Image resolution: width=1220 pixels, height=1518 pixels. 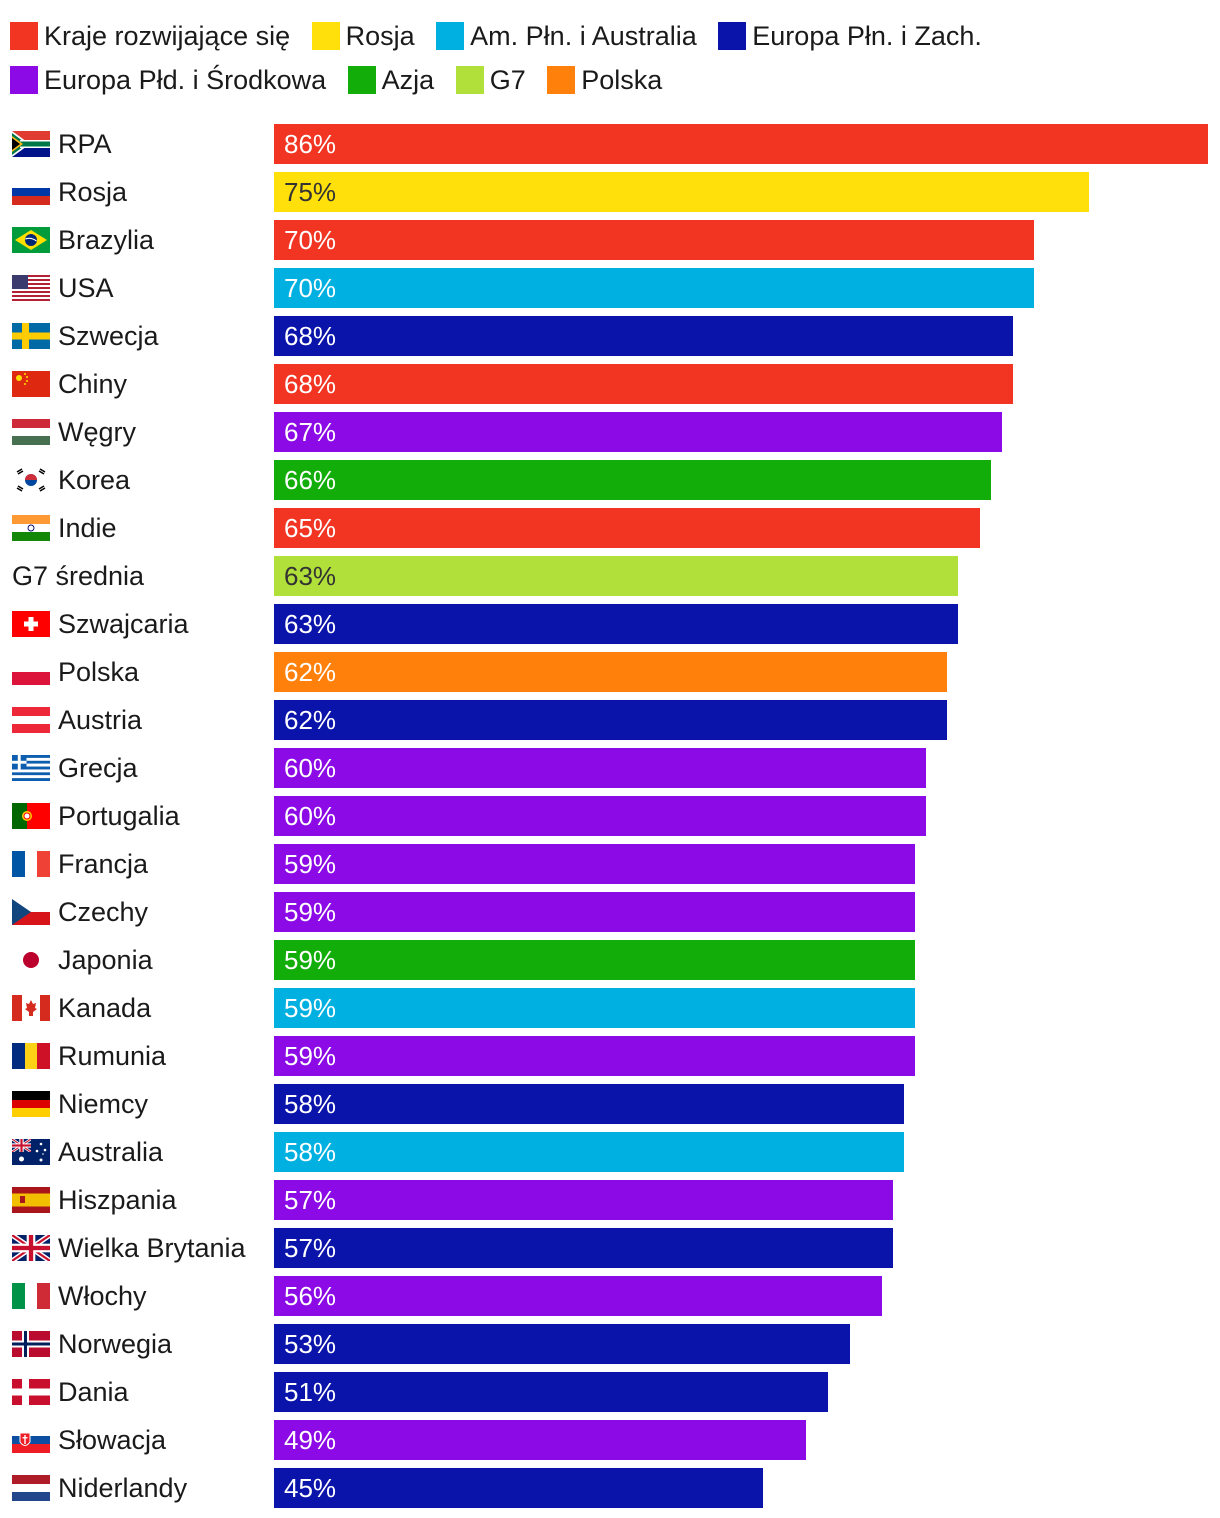 I want to click on category-label: Francja, so click(x=103, y=864).